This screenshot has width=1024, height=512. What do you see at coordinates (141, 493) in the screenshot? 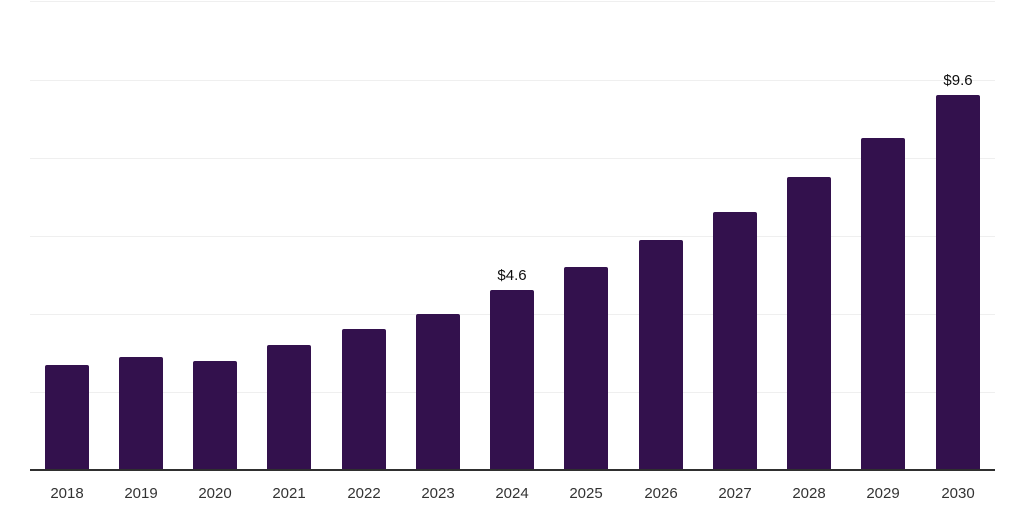
I see `x-tick-label-2019: 2019` at bounding box center [141, 493].